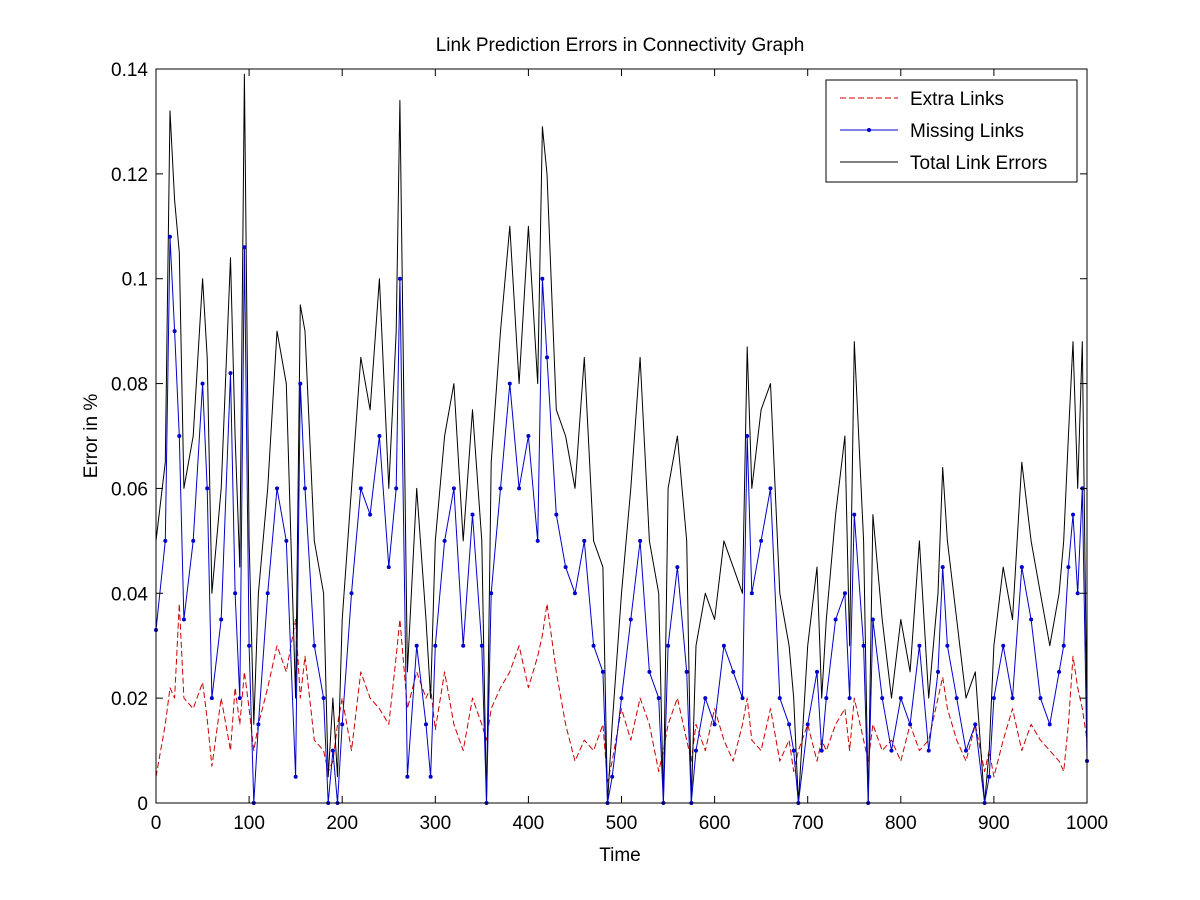  Describe the element at coordinates (715, 823) in the screenshot. I see `x-tick-label: 600` at that location.